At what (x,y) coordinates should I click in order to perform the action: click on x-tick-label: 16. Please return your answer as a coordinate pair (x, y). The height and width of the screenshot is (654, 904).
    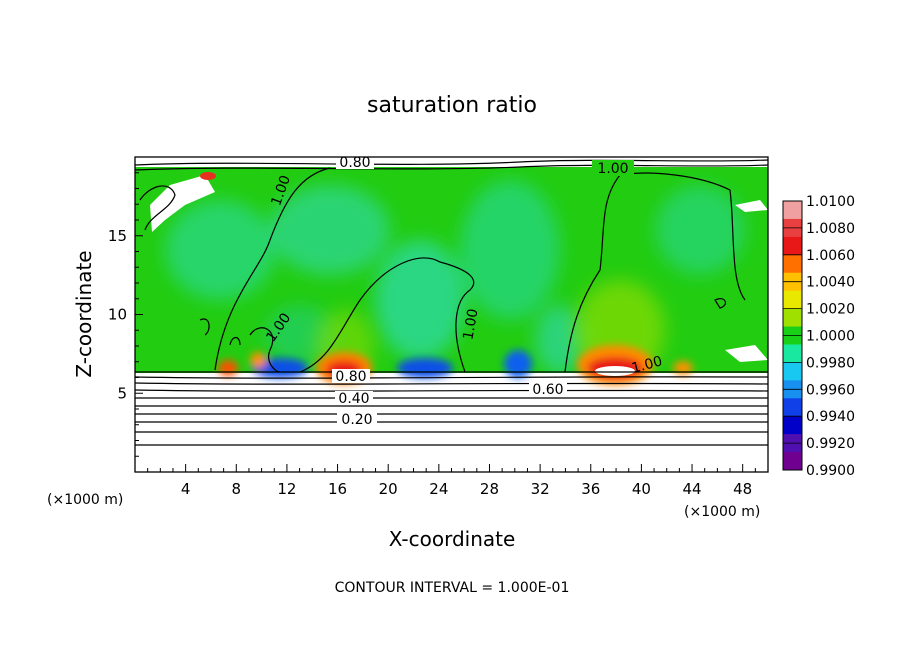
    Looking at the image, I should click on (337, 489).